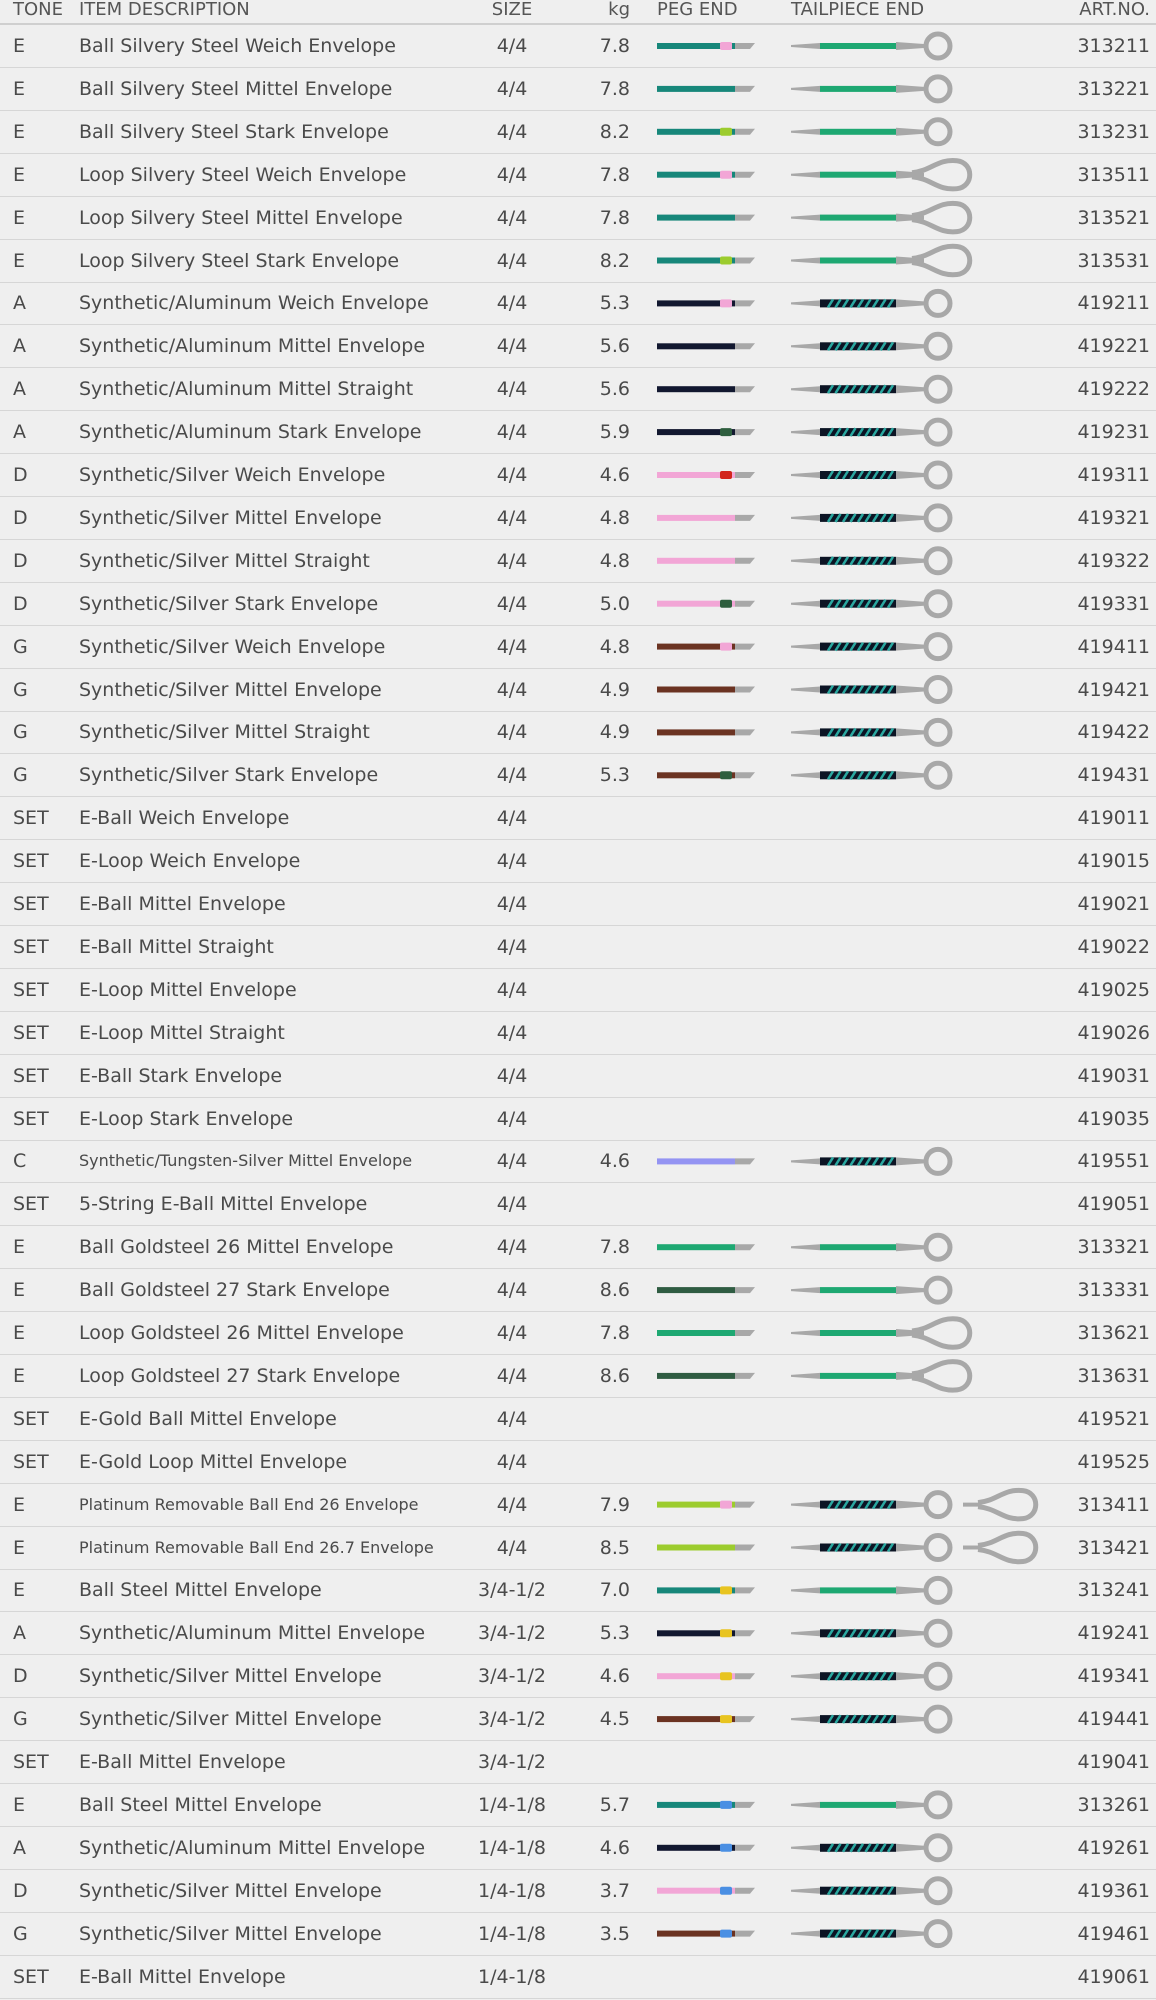 The image size is (1156, 2000). What do you see at coordinates (1113, 174) in the screenshot?
I see `art-cell: 313511` at bounding box center [1113, 174].